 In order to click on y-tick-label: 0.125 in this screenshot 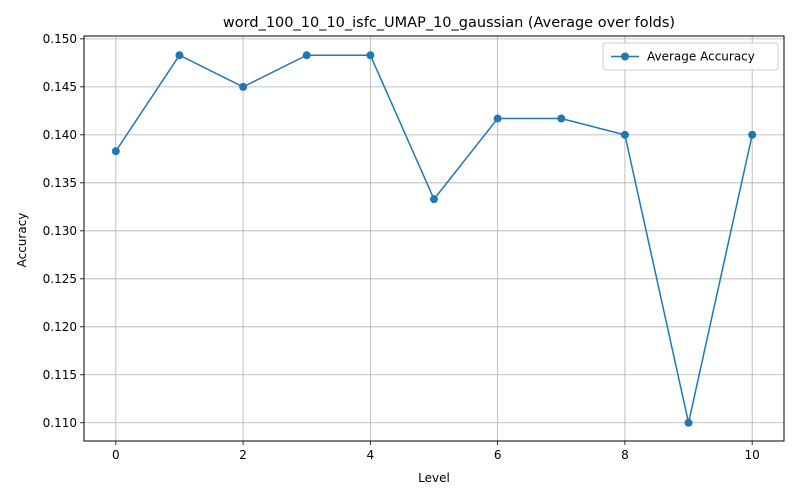, I will do `click(60, 279)`.